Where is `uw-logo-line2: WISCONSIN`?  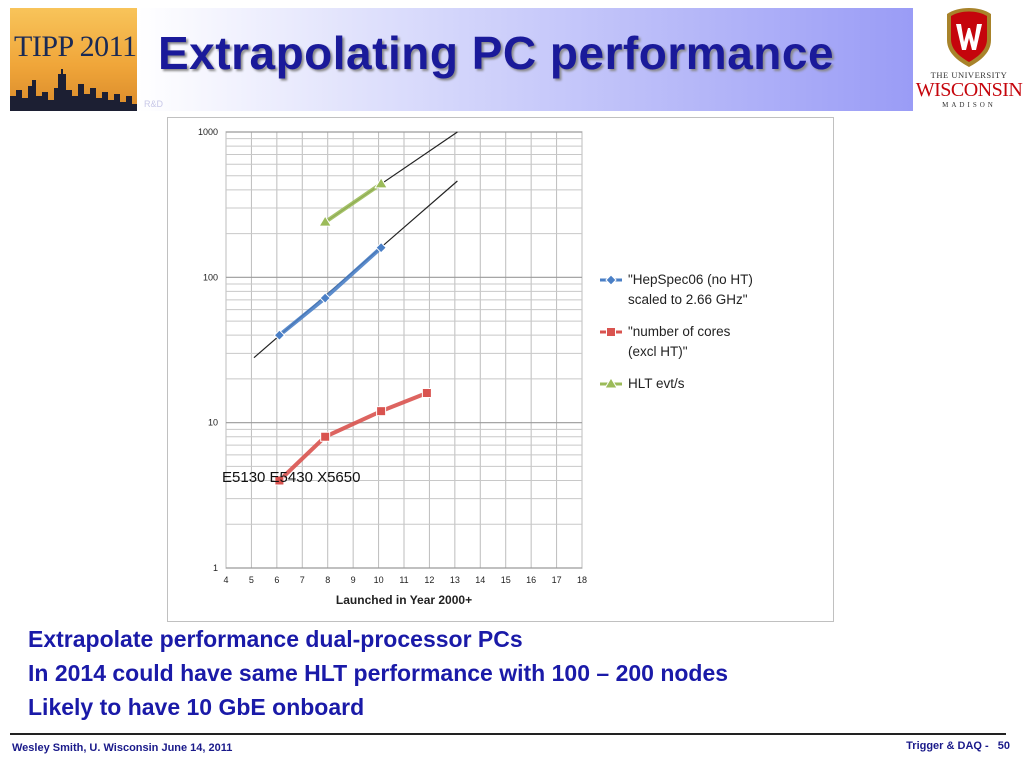
uw-logo-line2: WISCONSIN is located at coordinates (969, 90).